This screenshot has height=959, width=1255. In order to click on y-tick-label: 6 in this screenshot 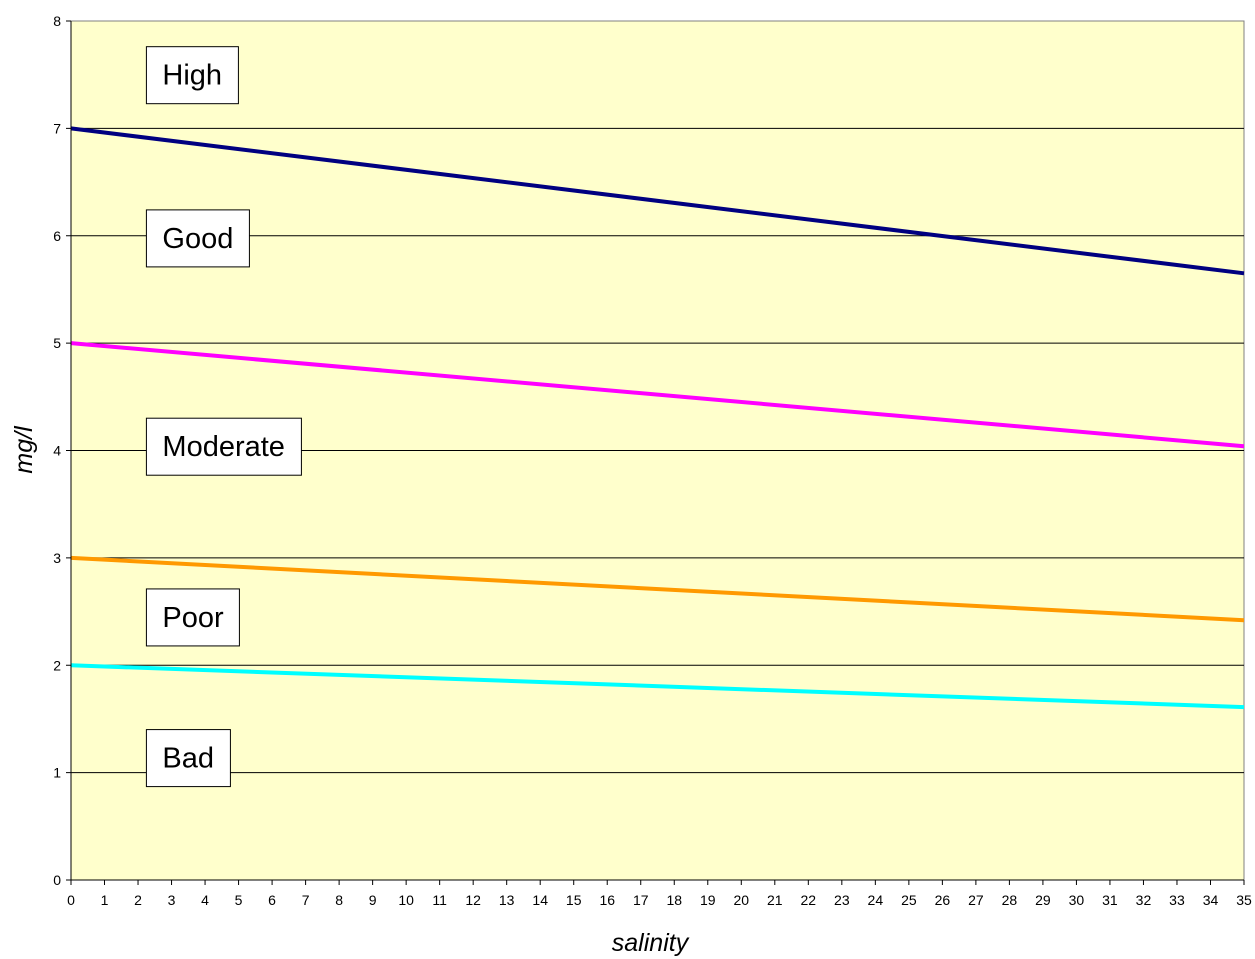, I will do `click(57, 236)`.